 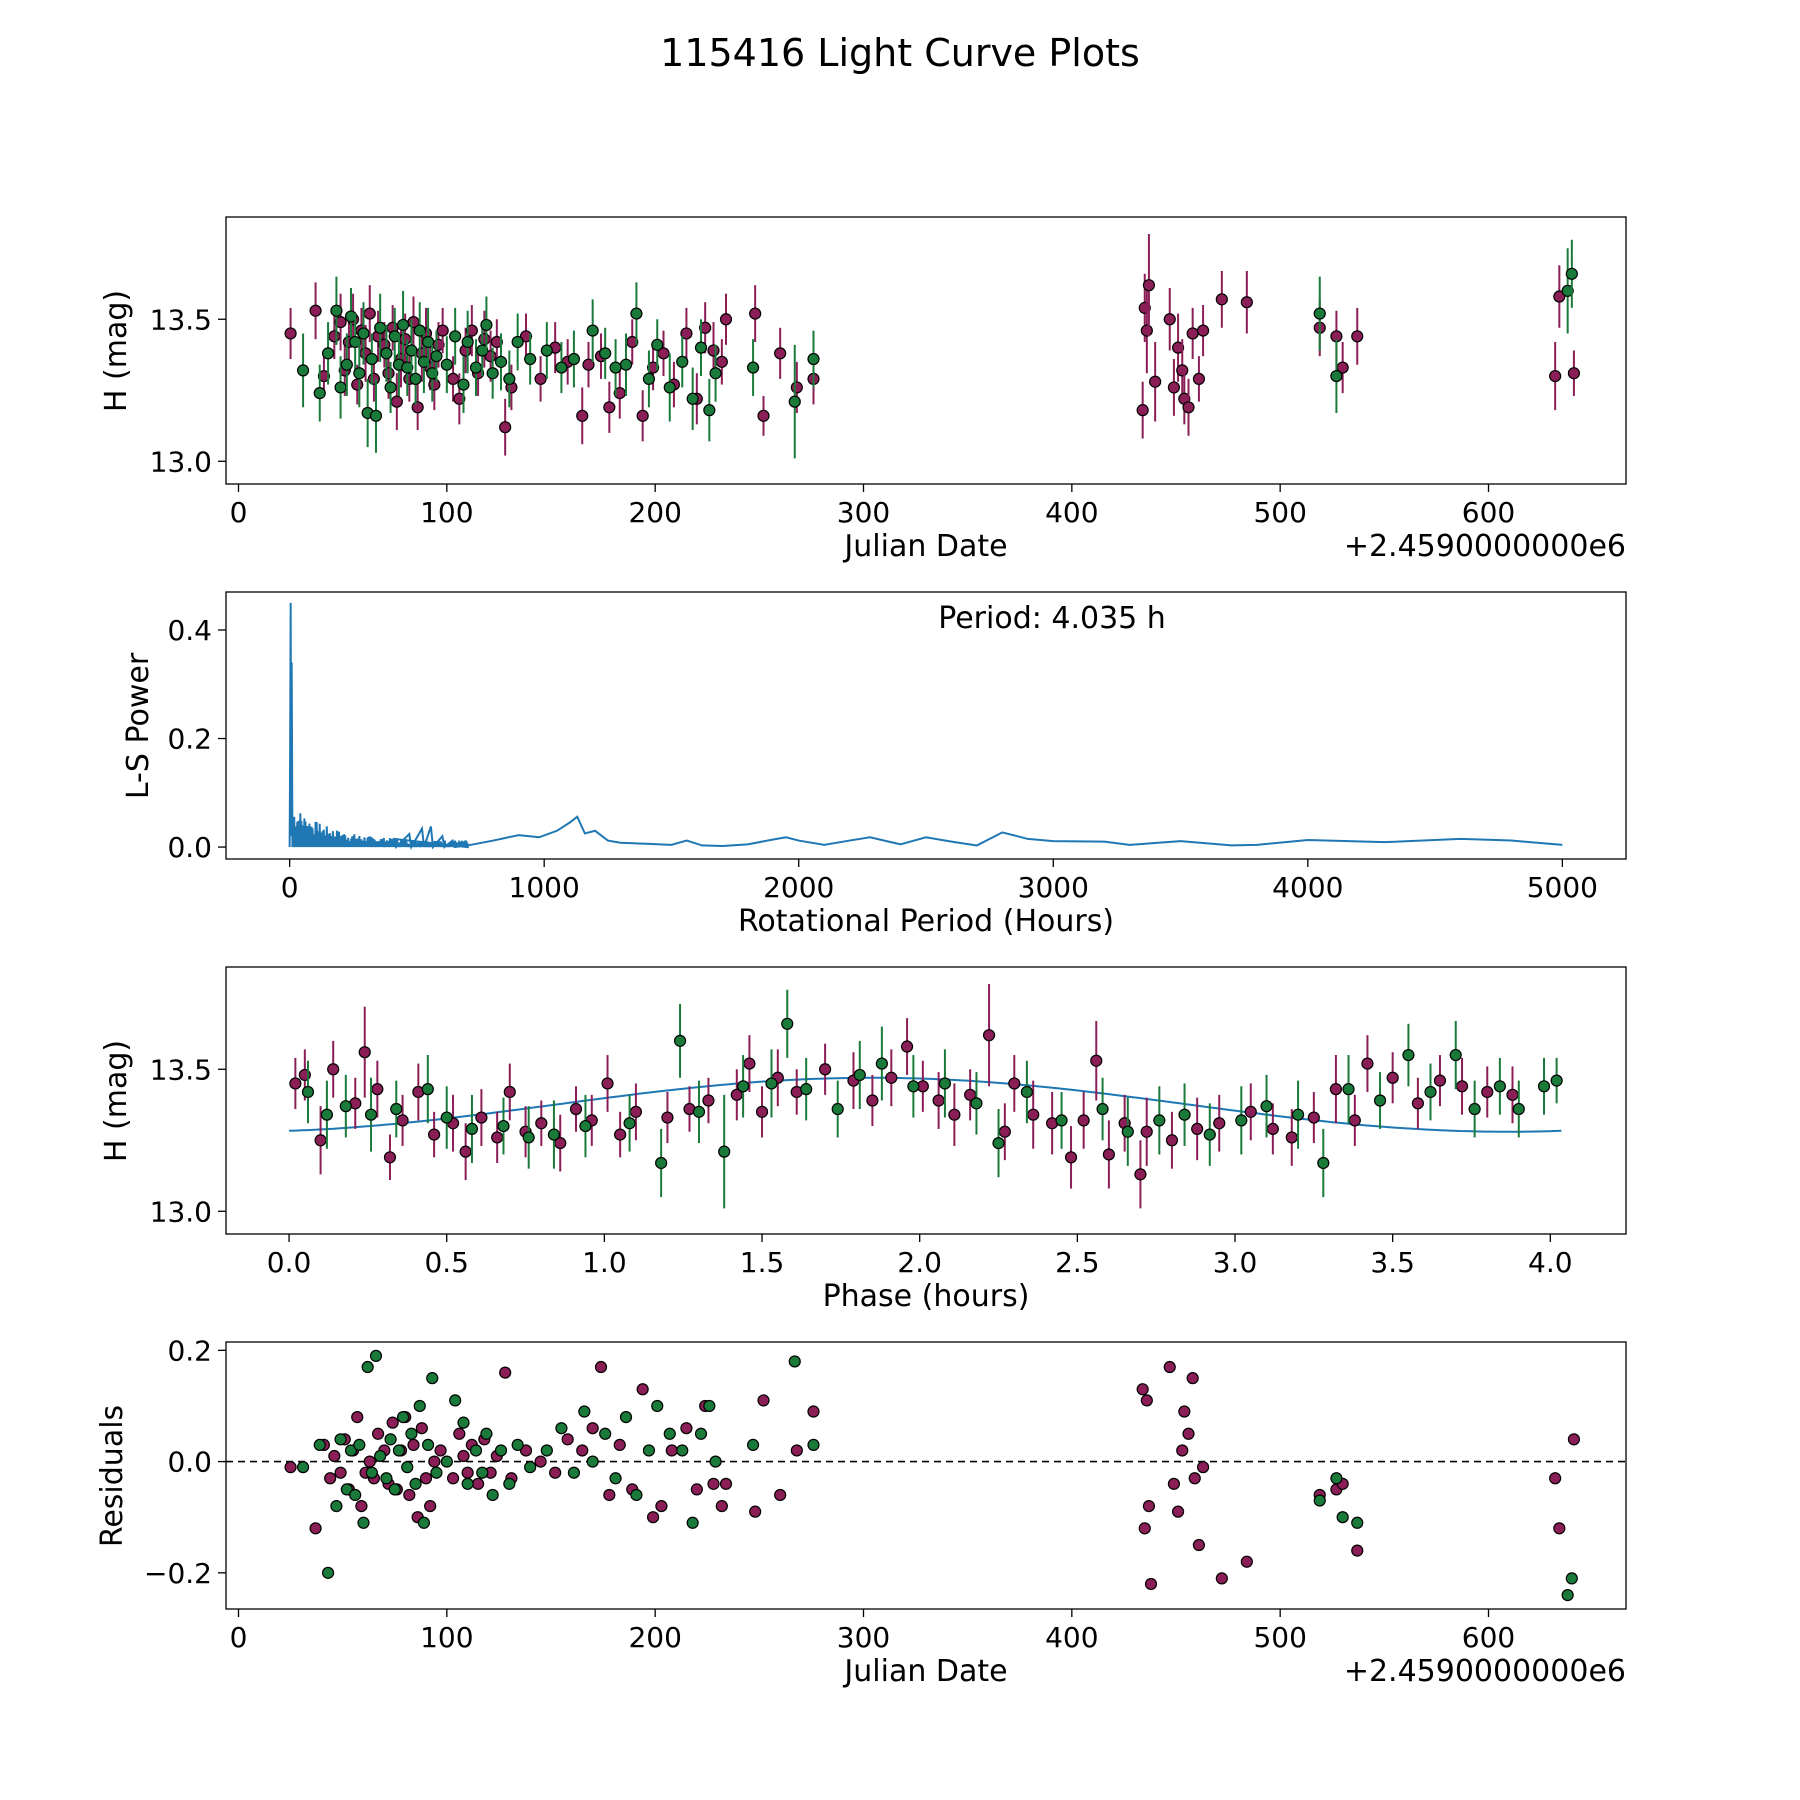 What do you see at coordinates (116, 1101) in the screenshot?
I see `phase-folded-ylabel: H (mag)` at bounding box center [116, 1101].